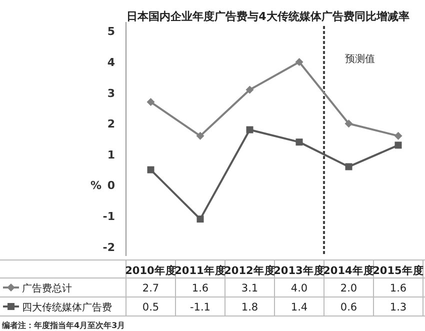 The height and width of the screenshot is (331, 425). What do you see at coordinates (398, 308) in the screenshot?
I see `data-label: 1.3` at bounding box center [398, 308].